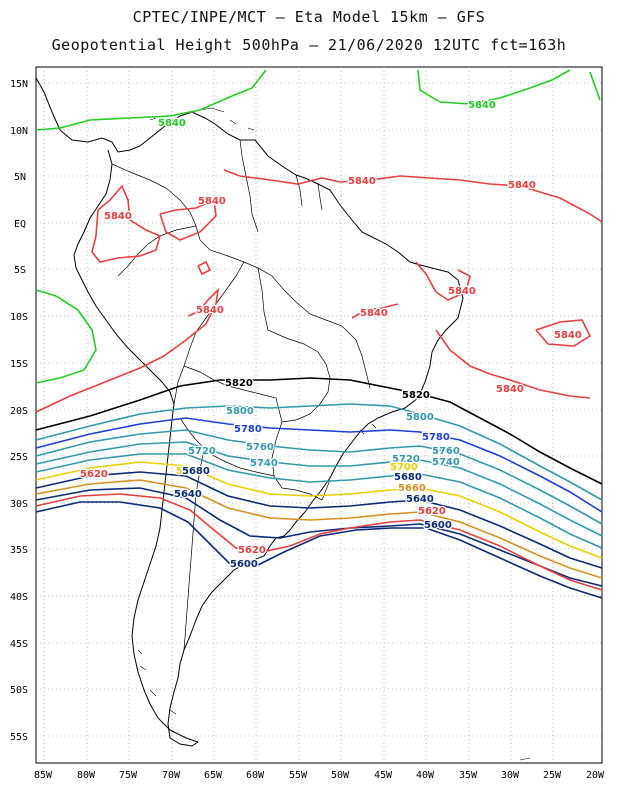  What do you see at coordinates (19, 550) in the screenshot?
I see `lat-label: 35S` at bounding box center [19, 550].